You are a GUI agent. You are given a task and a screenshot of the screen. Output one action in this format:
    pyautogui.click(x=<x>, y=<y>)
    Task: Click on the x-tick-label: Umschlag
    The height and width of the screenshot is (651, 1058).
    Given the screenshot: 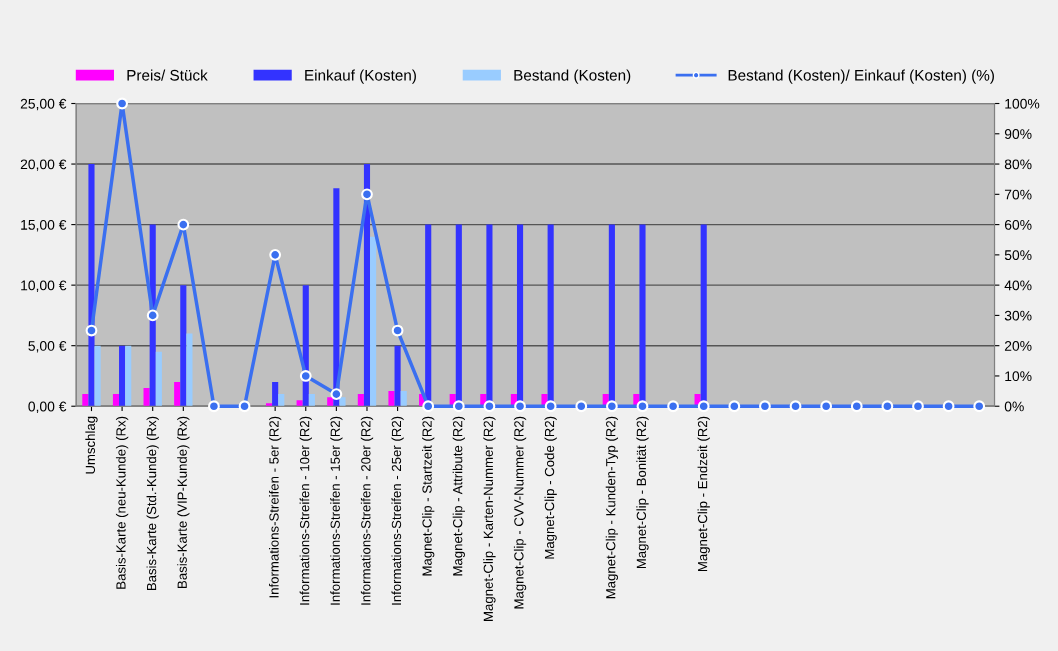 What is the action you would take?
    pyautogui.click(x=91, y=445)
    